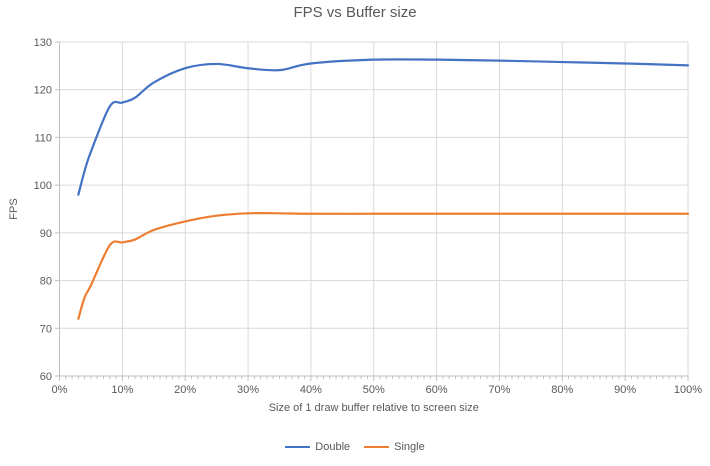 The height and width of the screenshot is (466, 710). Describe the element at coordinates (248, 390) in the screenshot. I see `x-tick-label: 30%` at that location.